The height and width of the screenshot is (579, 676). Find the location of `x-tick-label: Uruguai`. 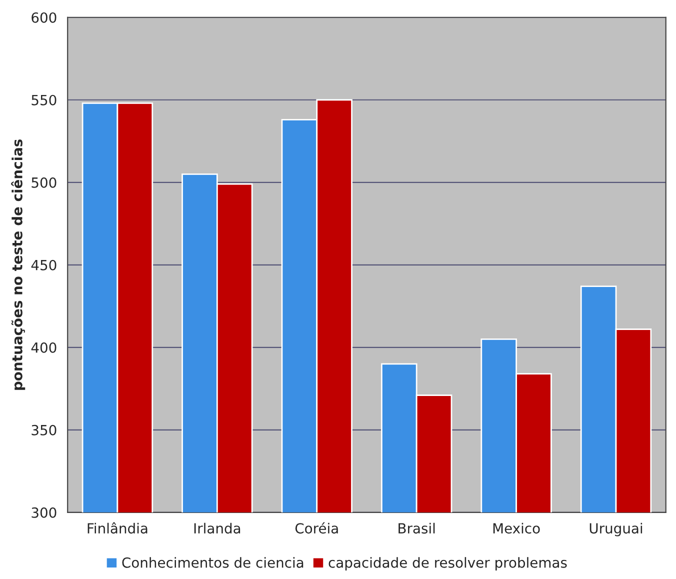

x-tick-label: Uruguai is located at coordinates (616, 529).